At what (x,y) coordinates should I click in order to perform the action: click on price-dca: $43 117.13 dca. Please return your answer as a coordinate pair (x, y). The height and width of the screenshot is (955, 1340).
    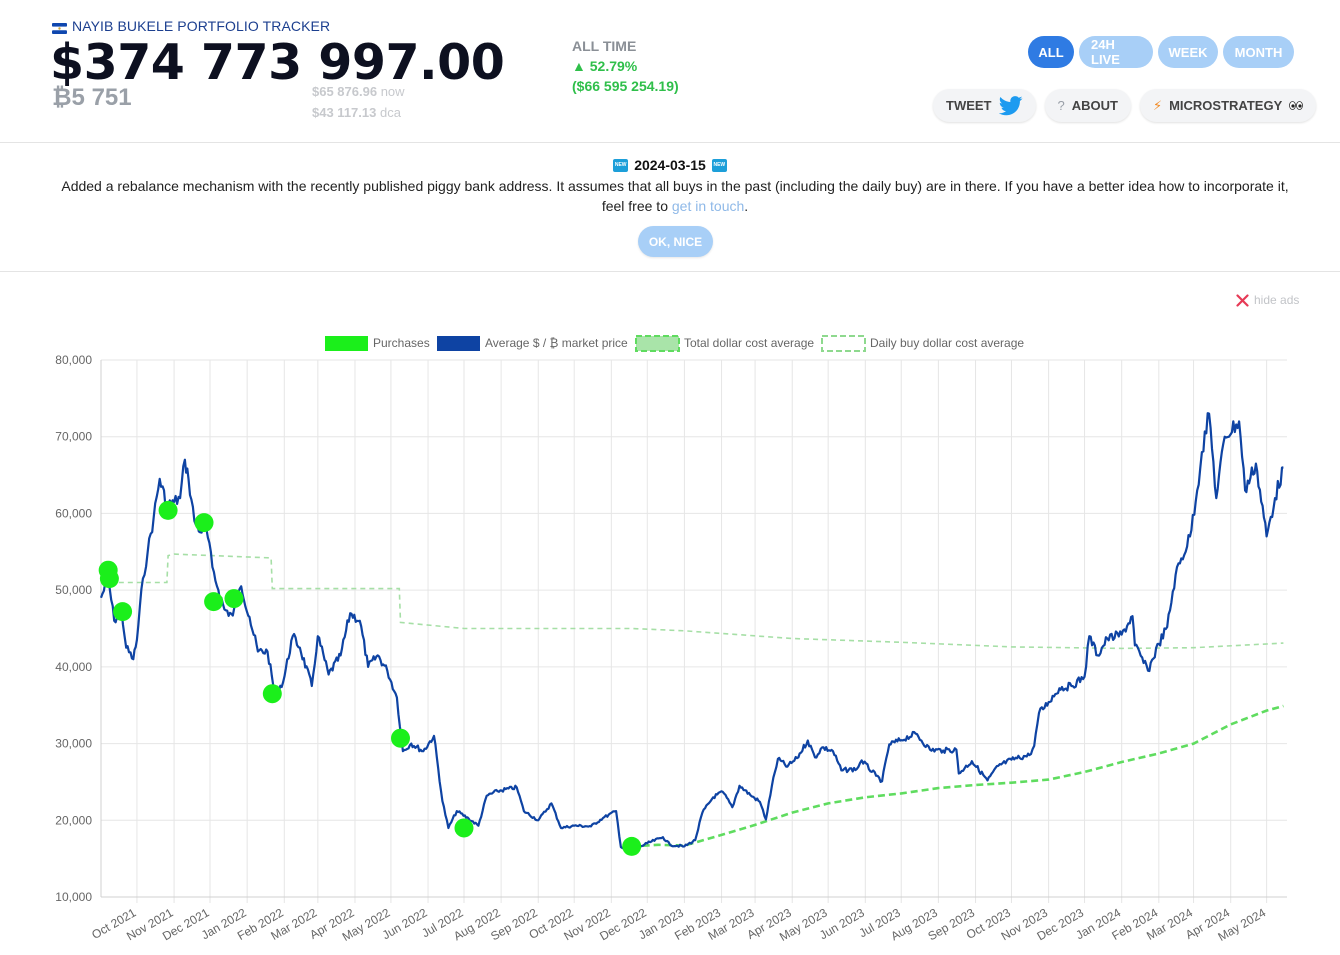
    Looking at the image, I should click on (356, 112).